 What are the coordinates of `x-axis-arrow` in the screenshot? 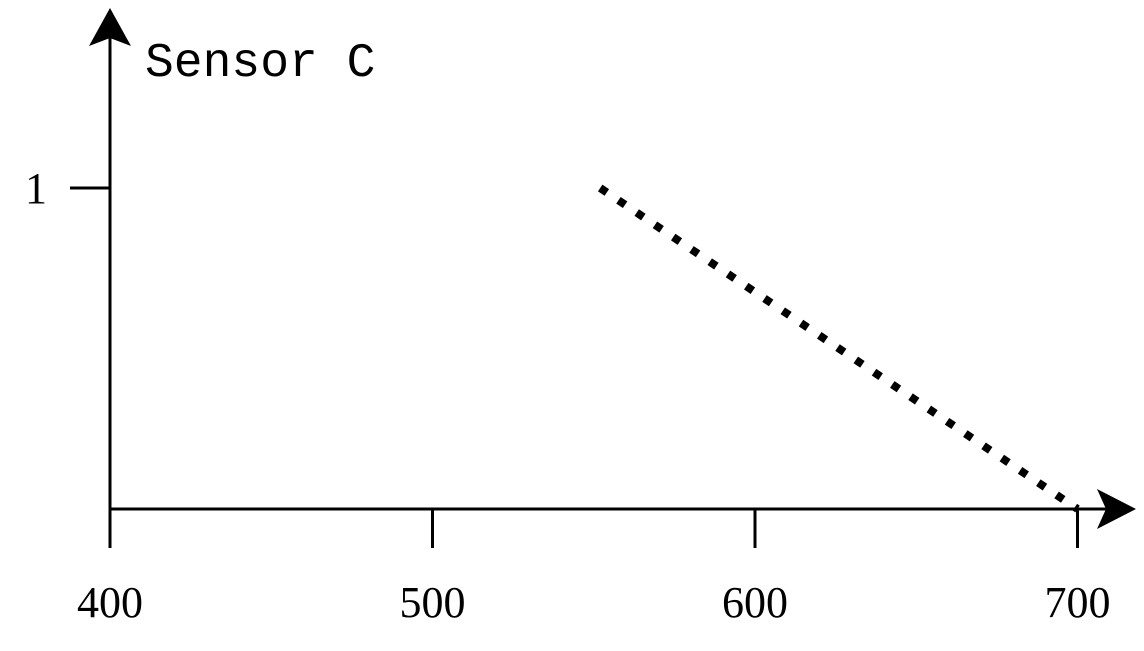 It's located at (1116, 509).